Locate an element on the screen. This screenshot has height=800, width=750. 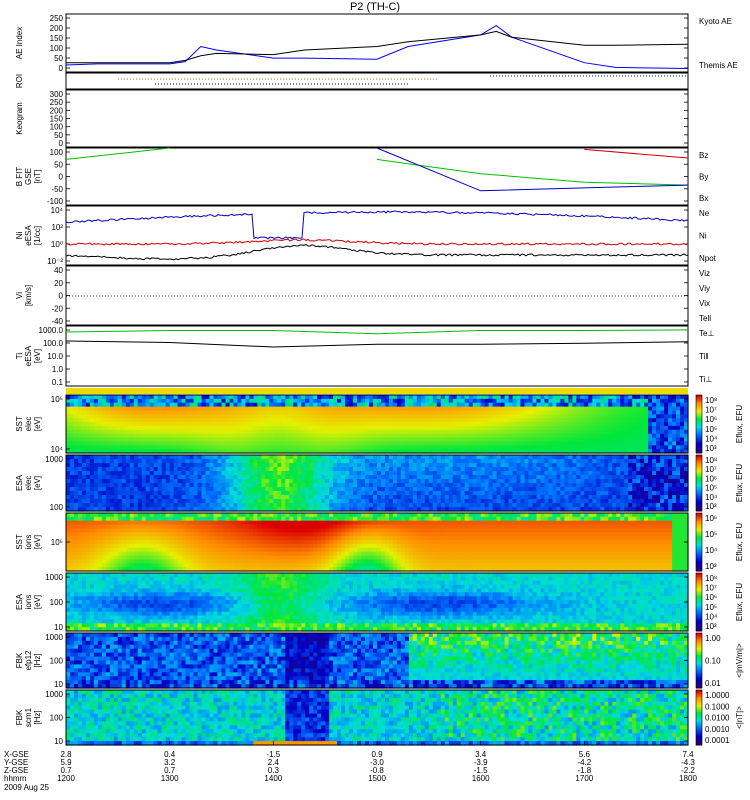
colorbar-label: <|nT|> is located at coordinates (739, 717).